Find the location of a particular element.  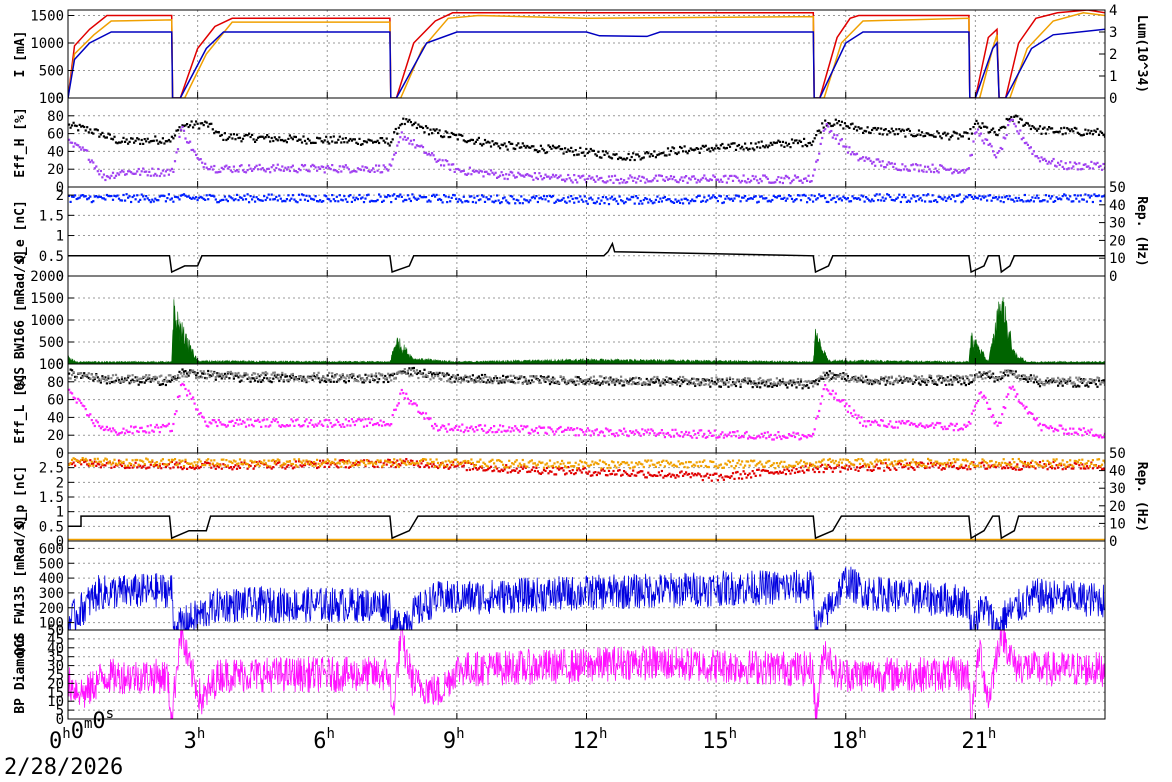

y-tick-label: 0 is located at coordinates (60, 188).